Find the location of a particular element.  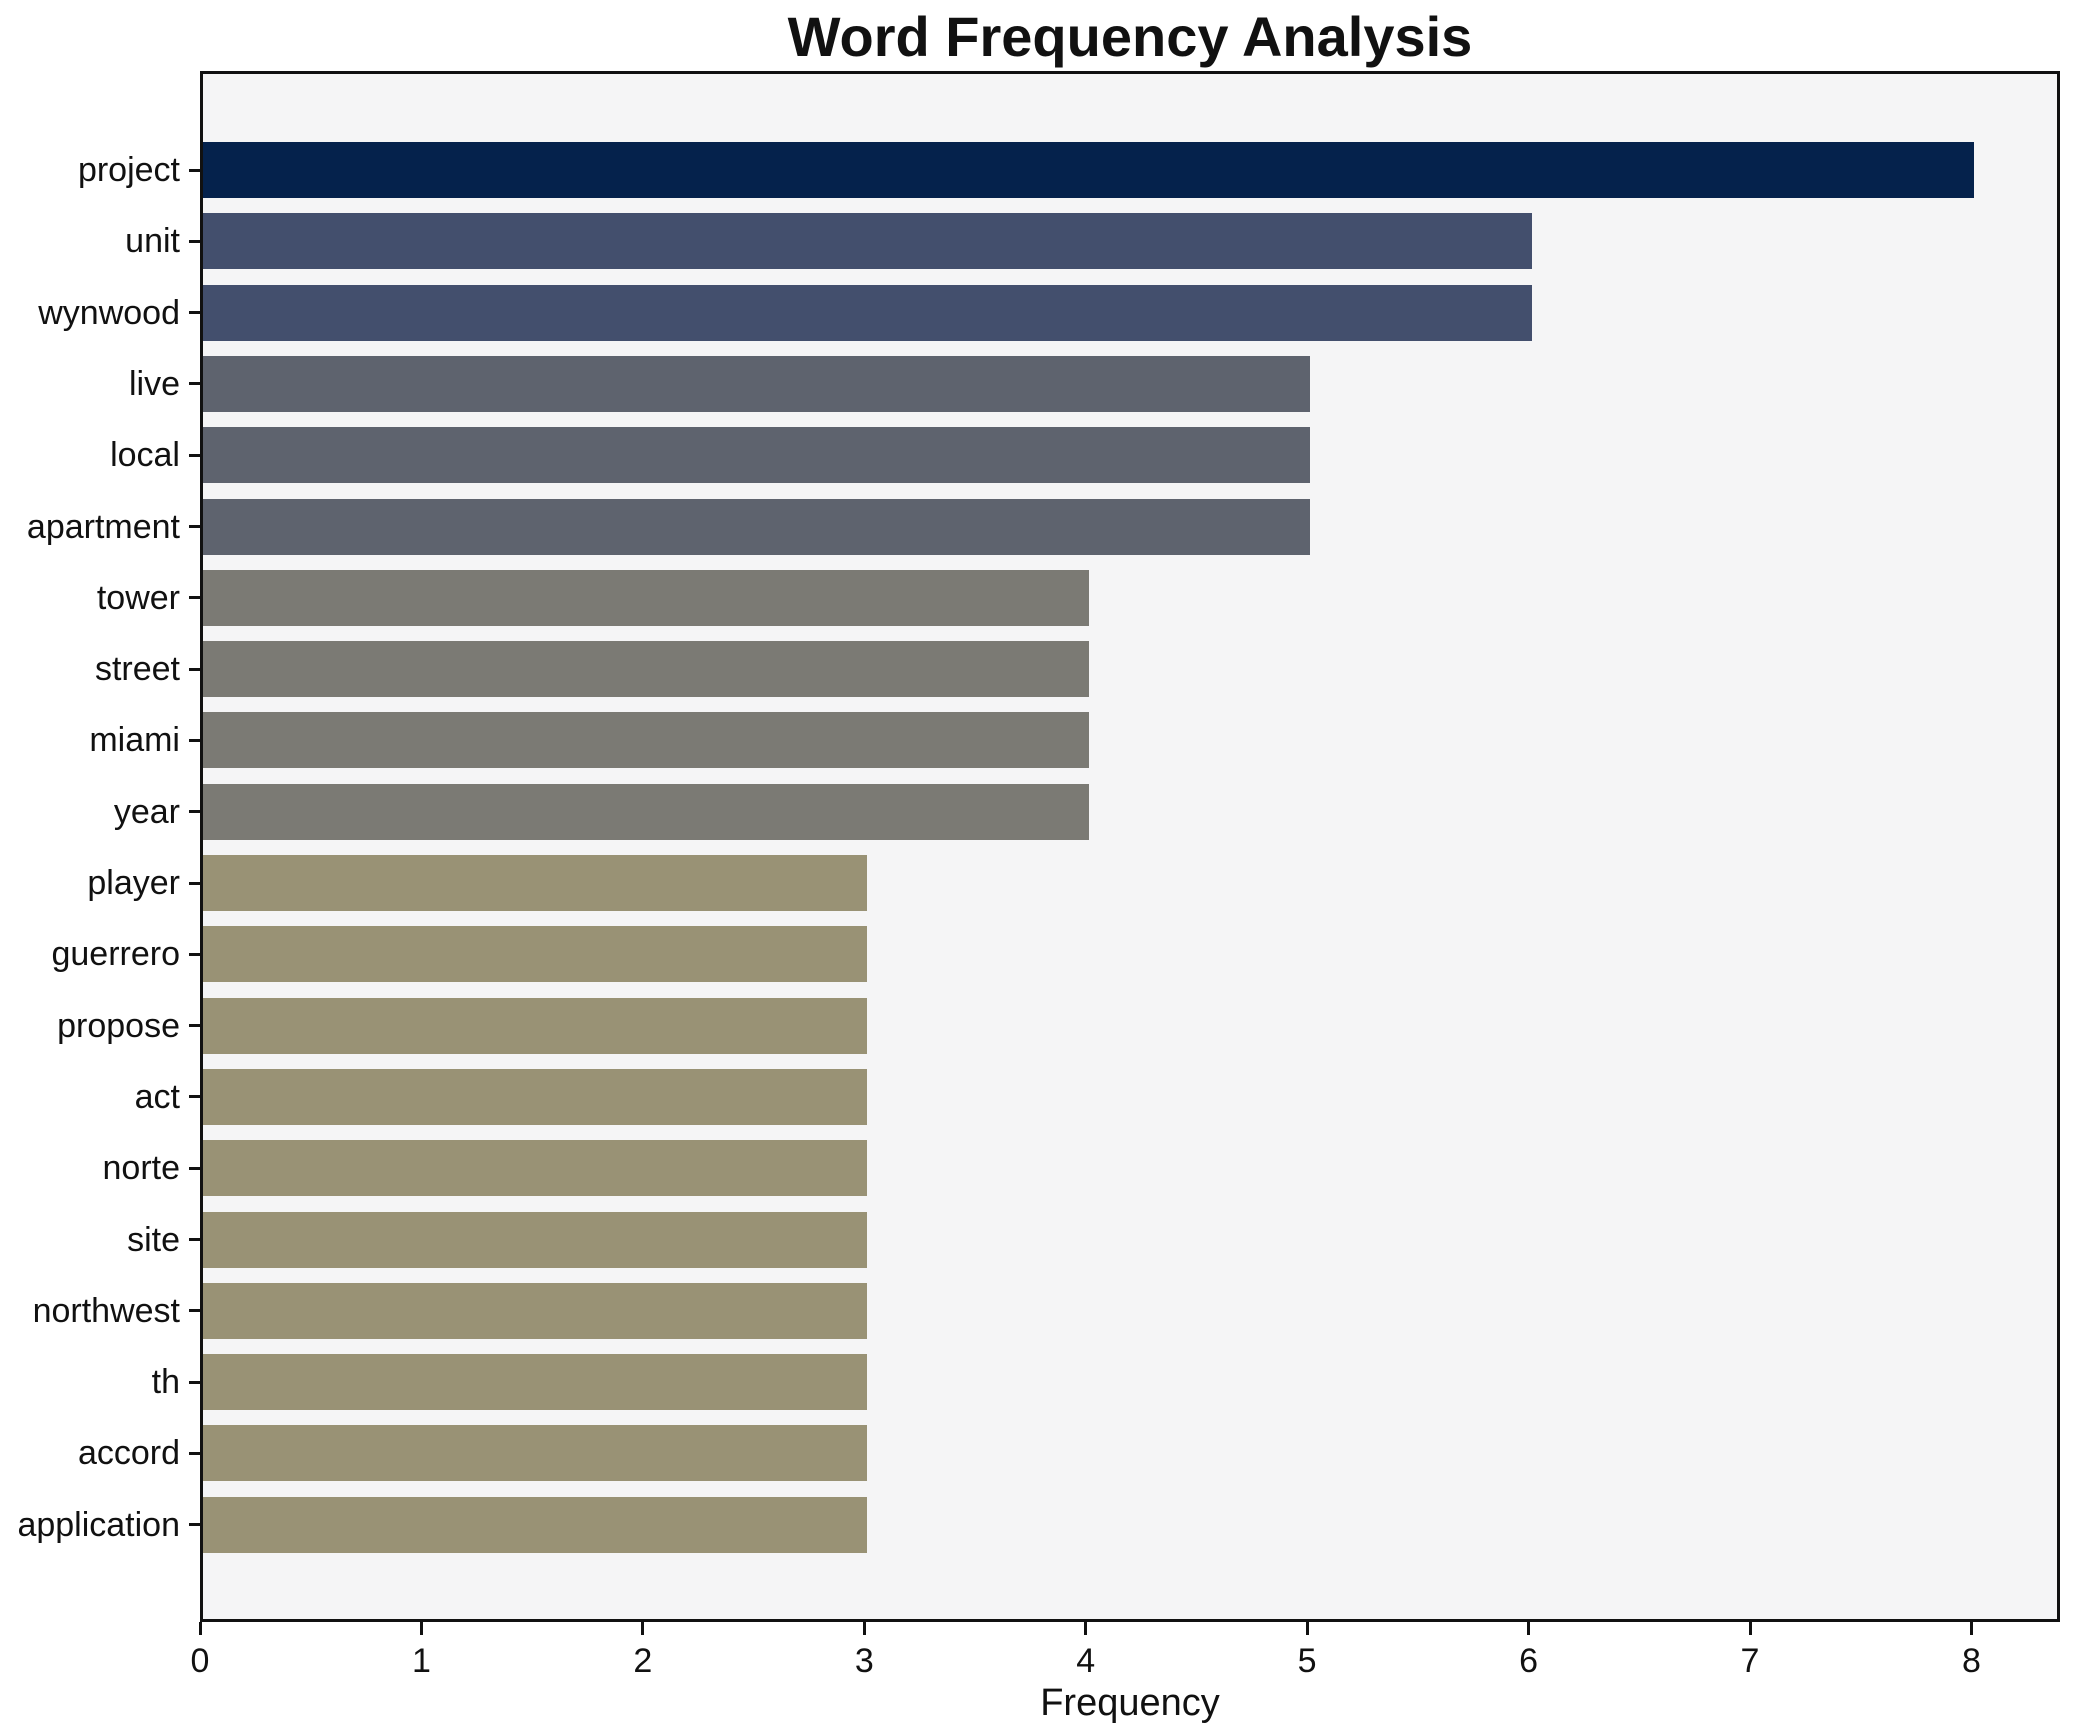

y-tick-label: tower is located at coordinates (138, 597).